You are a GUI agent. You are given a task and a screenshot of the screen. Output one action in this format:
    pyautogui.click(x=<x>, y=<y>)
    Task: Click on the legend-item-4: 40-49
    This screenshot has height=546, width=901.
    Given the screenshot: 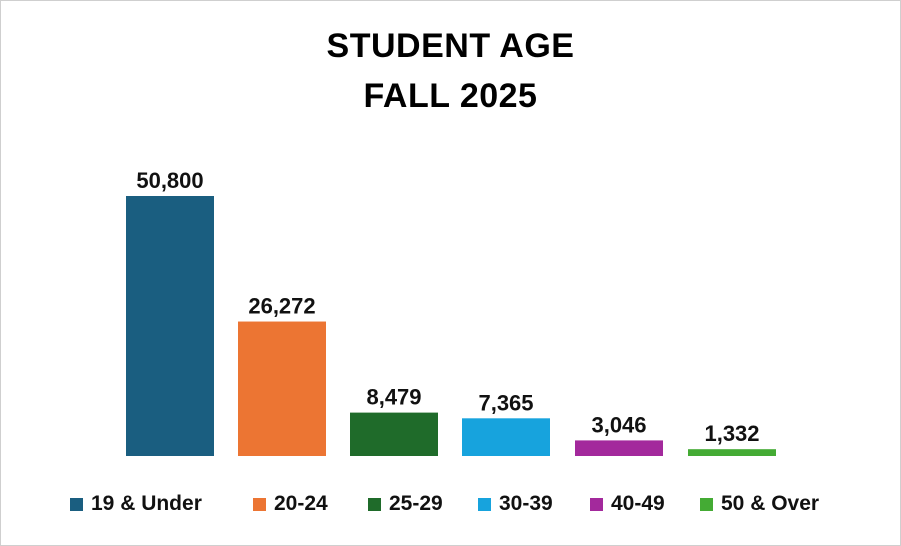 What is the action you would take?
    pyautogui.click(x=627, y=504)
    